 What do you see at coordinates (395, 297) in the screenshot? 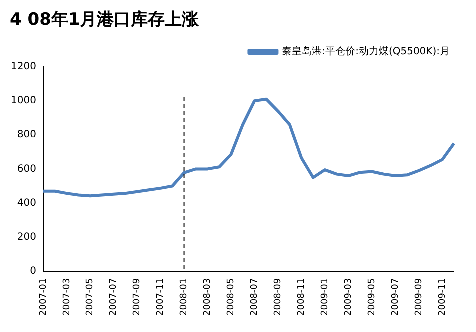
I see `x-tick-label: 2009-07` at bounding box center [395, 297].